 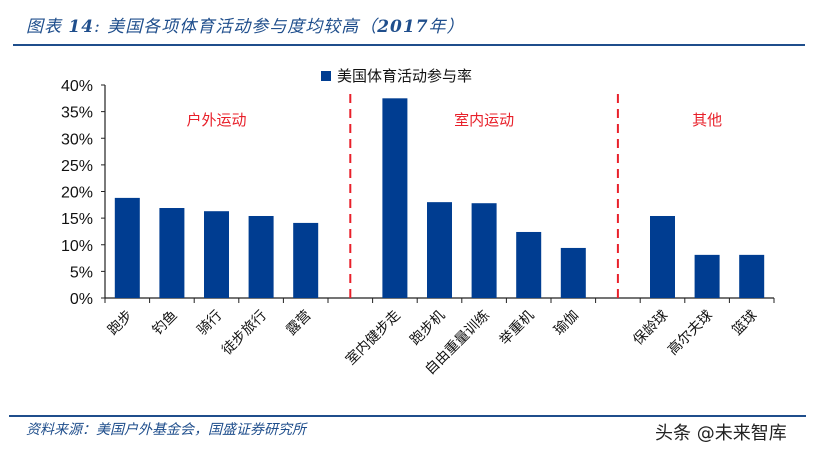 What do you see at coordinates (165, 323) in the screenshot?
I see `x-tick-label: 钓鱼` at bounding box center [165, 323].